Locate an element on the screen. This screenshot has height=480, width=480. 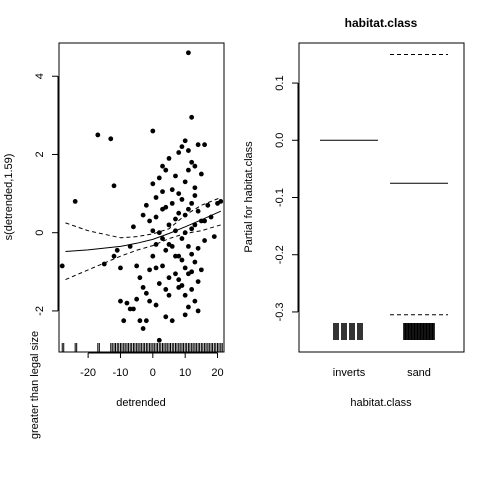
left-x-tick-label: 20 is located at coordinates (217, 373).